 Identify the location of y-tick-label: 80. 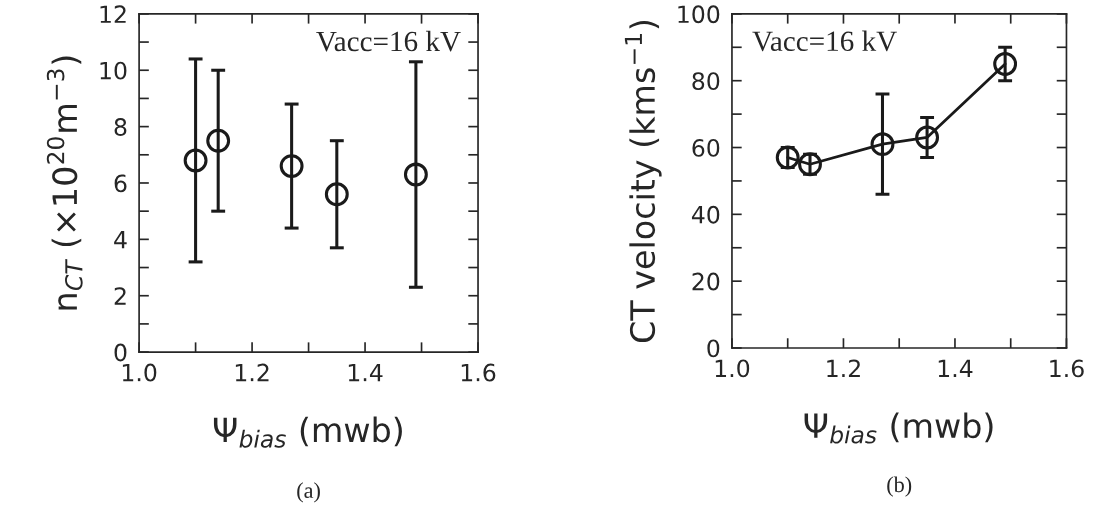
(706, 81).